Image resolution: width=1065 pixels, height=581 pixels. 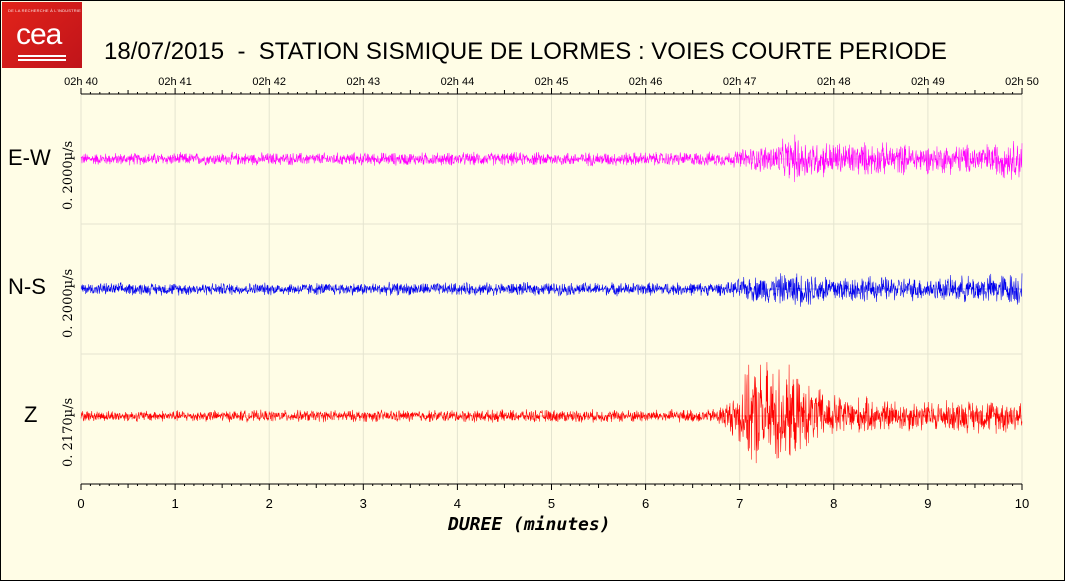 What do you see at coordinates (551, 158) in the screenshot?
I see `trace-ew` at bounding box center [551, 158].